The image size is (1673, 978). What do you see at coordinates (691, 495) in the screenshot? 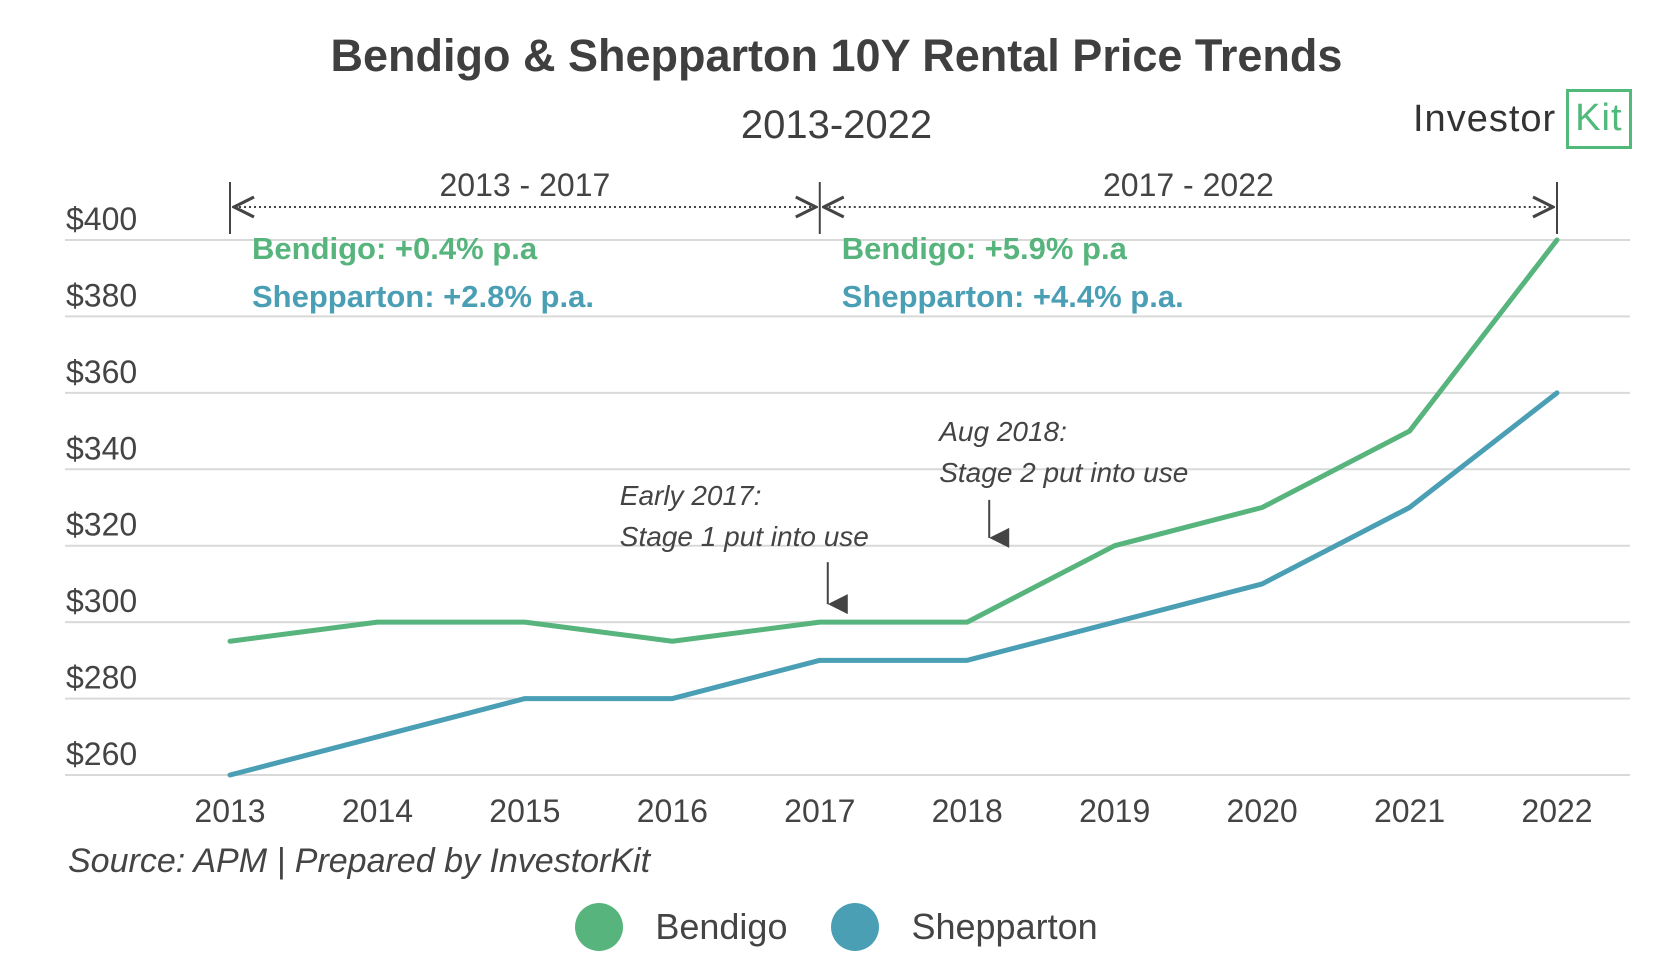
I see `annotation-text-0: Early 2017:` at bounding box center [691, 495].